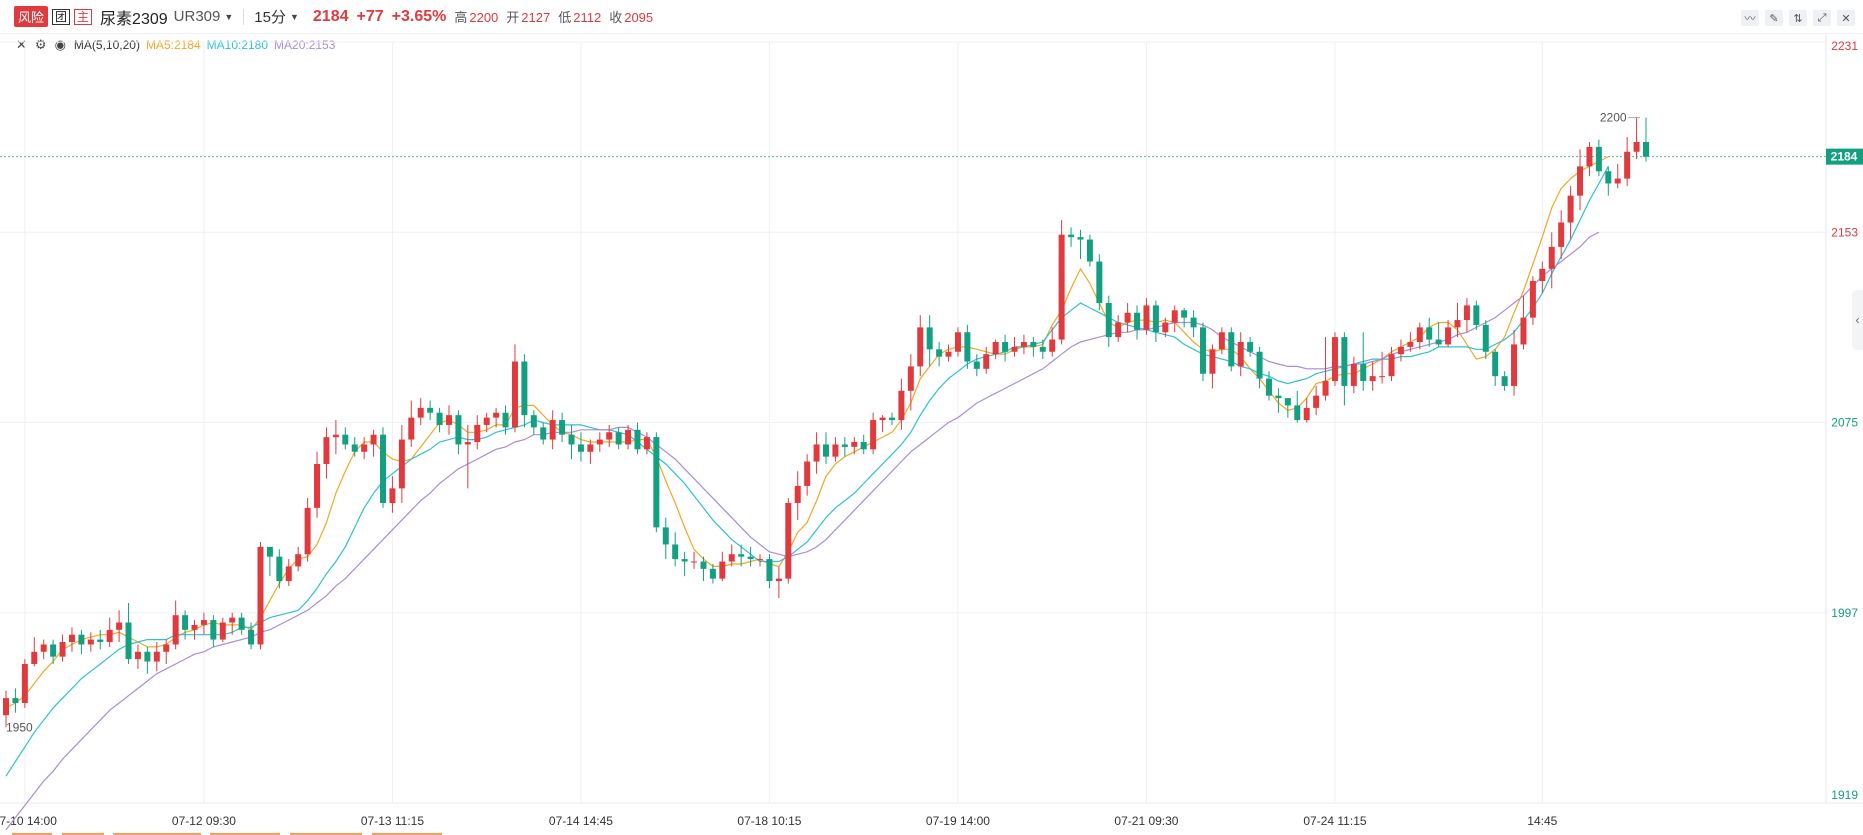  Describe the element at coordinates (1334, 821) in the screenshot. I see `x-tick-label: 07-24 11:15` at that location.